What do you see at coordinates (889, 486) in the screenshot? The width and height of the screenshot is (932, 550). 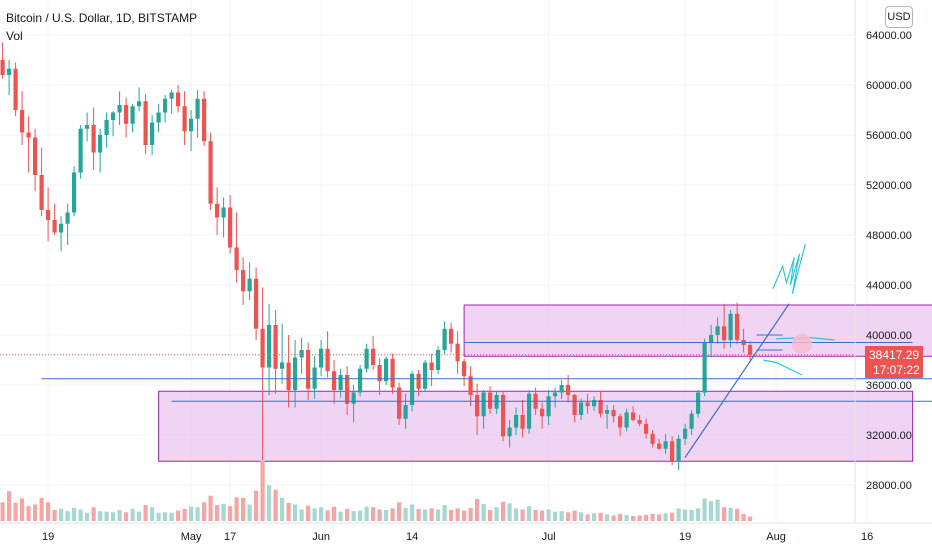 I see `price-tick-label-9: 28000.00` at bounding box center [889, 486].